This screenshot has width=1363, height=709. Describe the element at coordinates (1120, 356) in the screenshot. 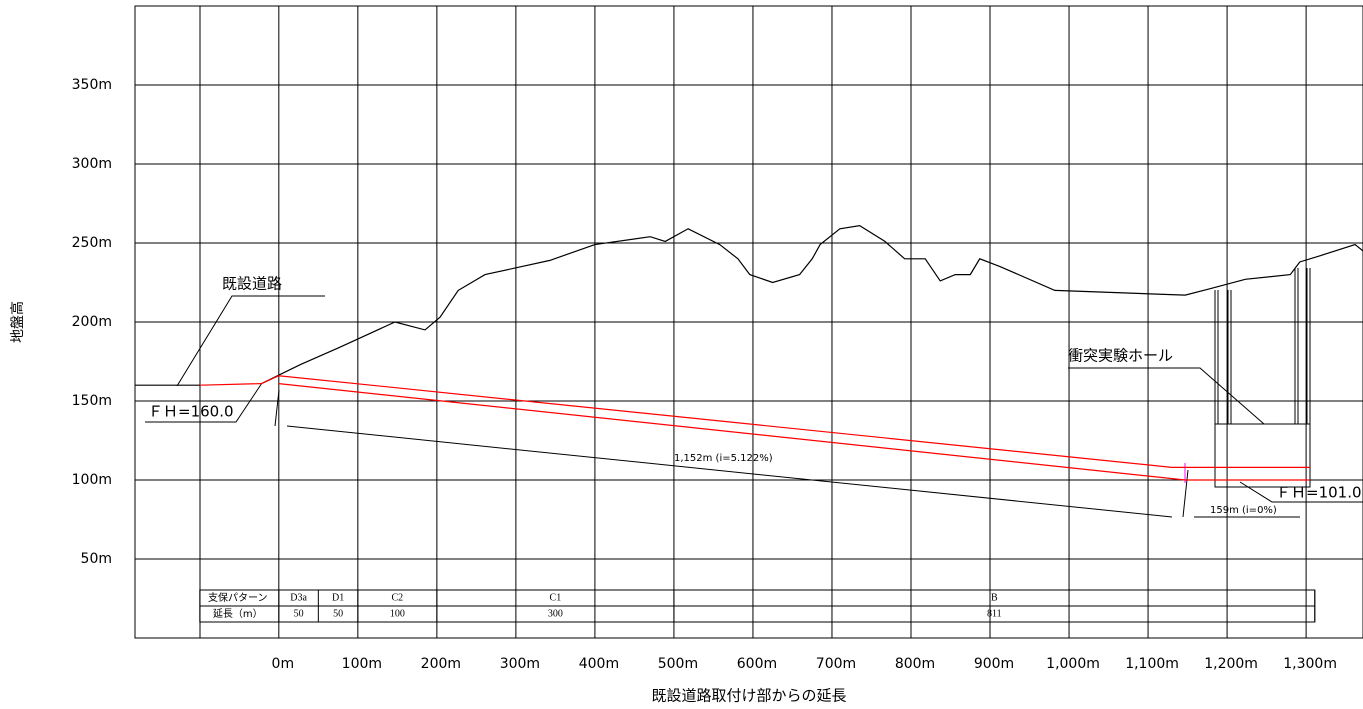

I see `annotation: 衝突実験ホール` at that location.